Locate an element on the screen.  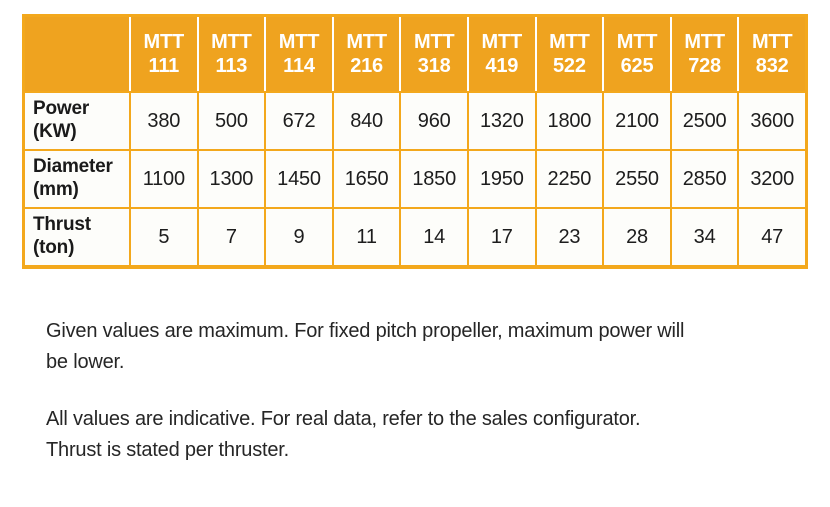
table-row: Thrust (ton) 5 7 9 11 14 17 23 28 34 47 is located at coordinates (415, 237).